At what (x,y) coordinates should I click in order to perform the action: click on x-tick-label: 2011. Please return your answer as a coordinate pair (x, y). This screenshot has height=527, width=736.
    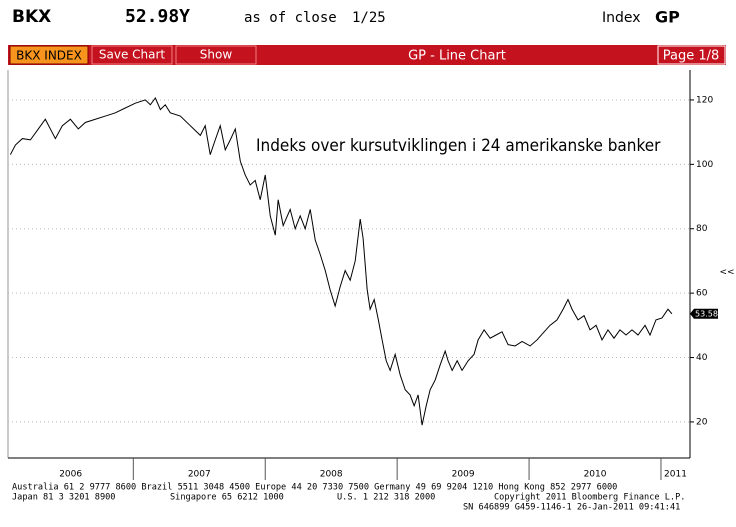
    Looking at the image, I should click on (675, 475).